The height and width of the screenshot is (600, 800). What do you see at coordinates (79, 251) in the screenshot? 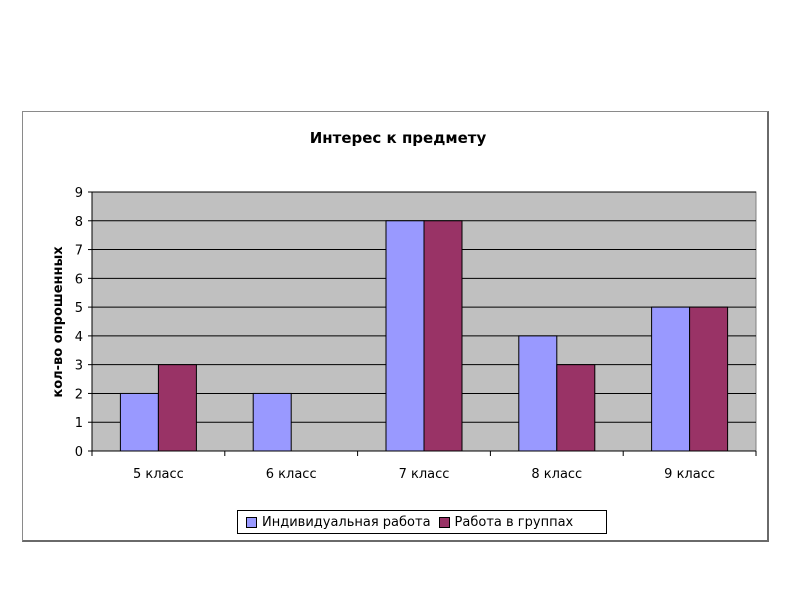
I see `y-tick-label: 7` at bounding box center [79, 251].